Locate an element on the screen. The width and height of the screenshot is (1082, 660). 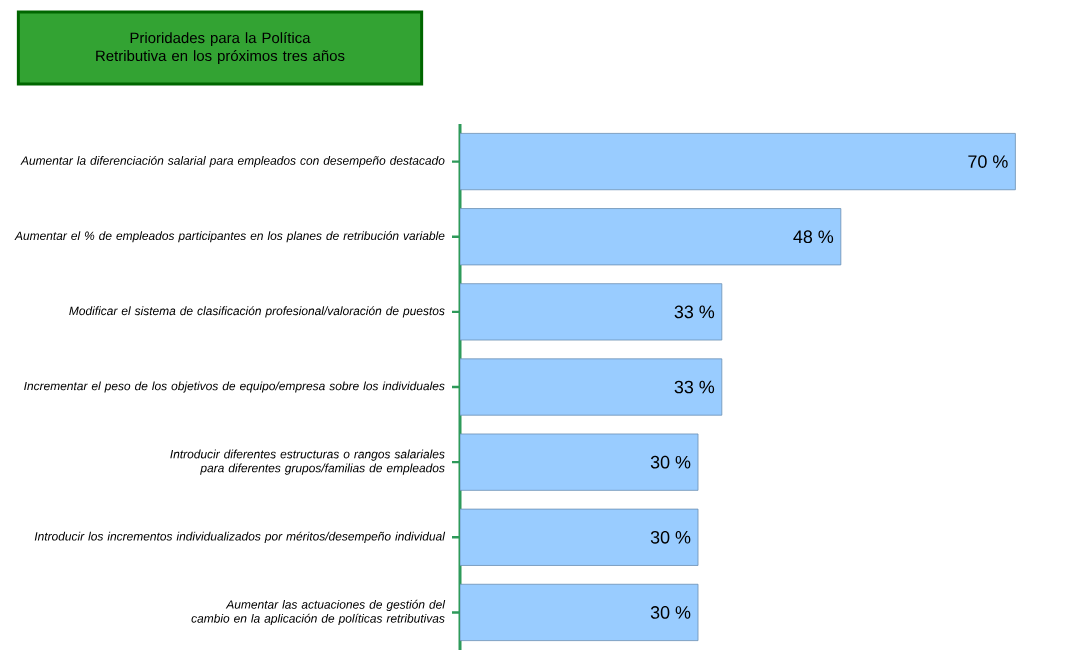
data-label: 48 % is located at coordinates (813, 237).